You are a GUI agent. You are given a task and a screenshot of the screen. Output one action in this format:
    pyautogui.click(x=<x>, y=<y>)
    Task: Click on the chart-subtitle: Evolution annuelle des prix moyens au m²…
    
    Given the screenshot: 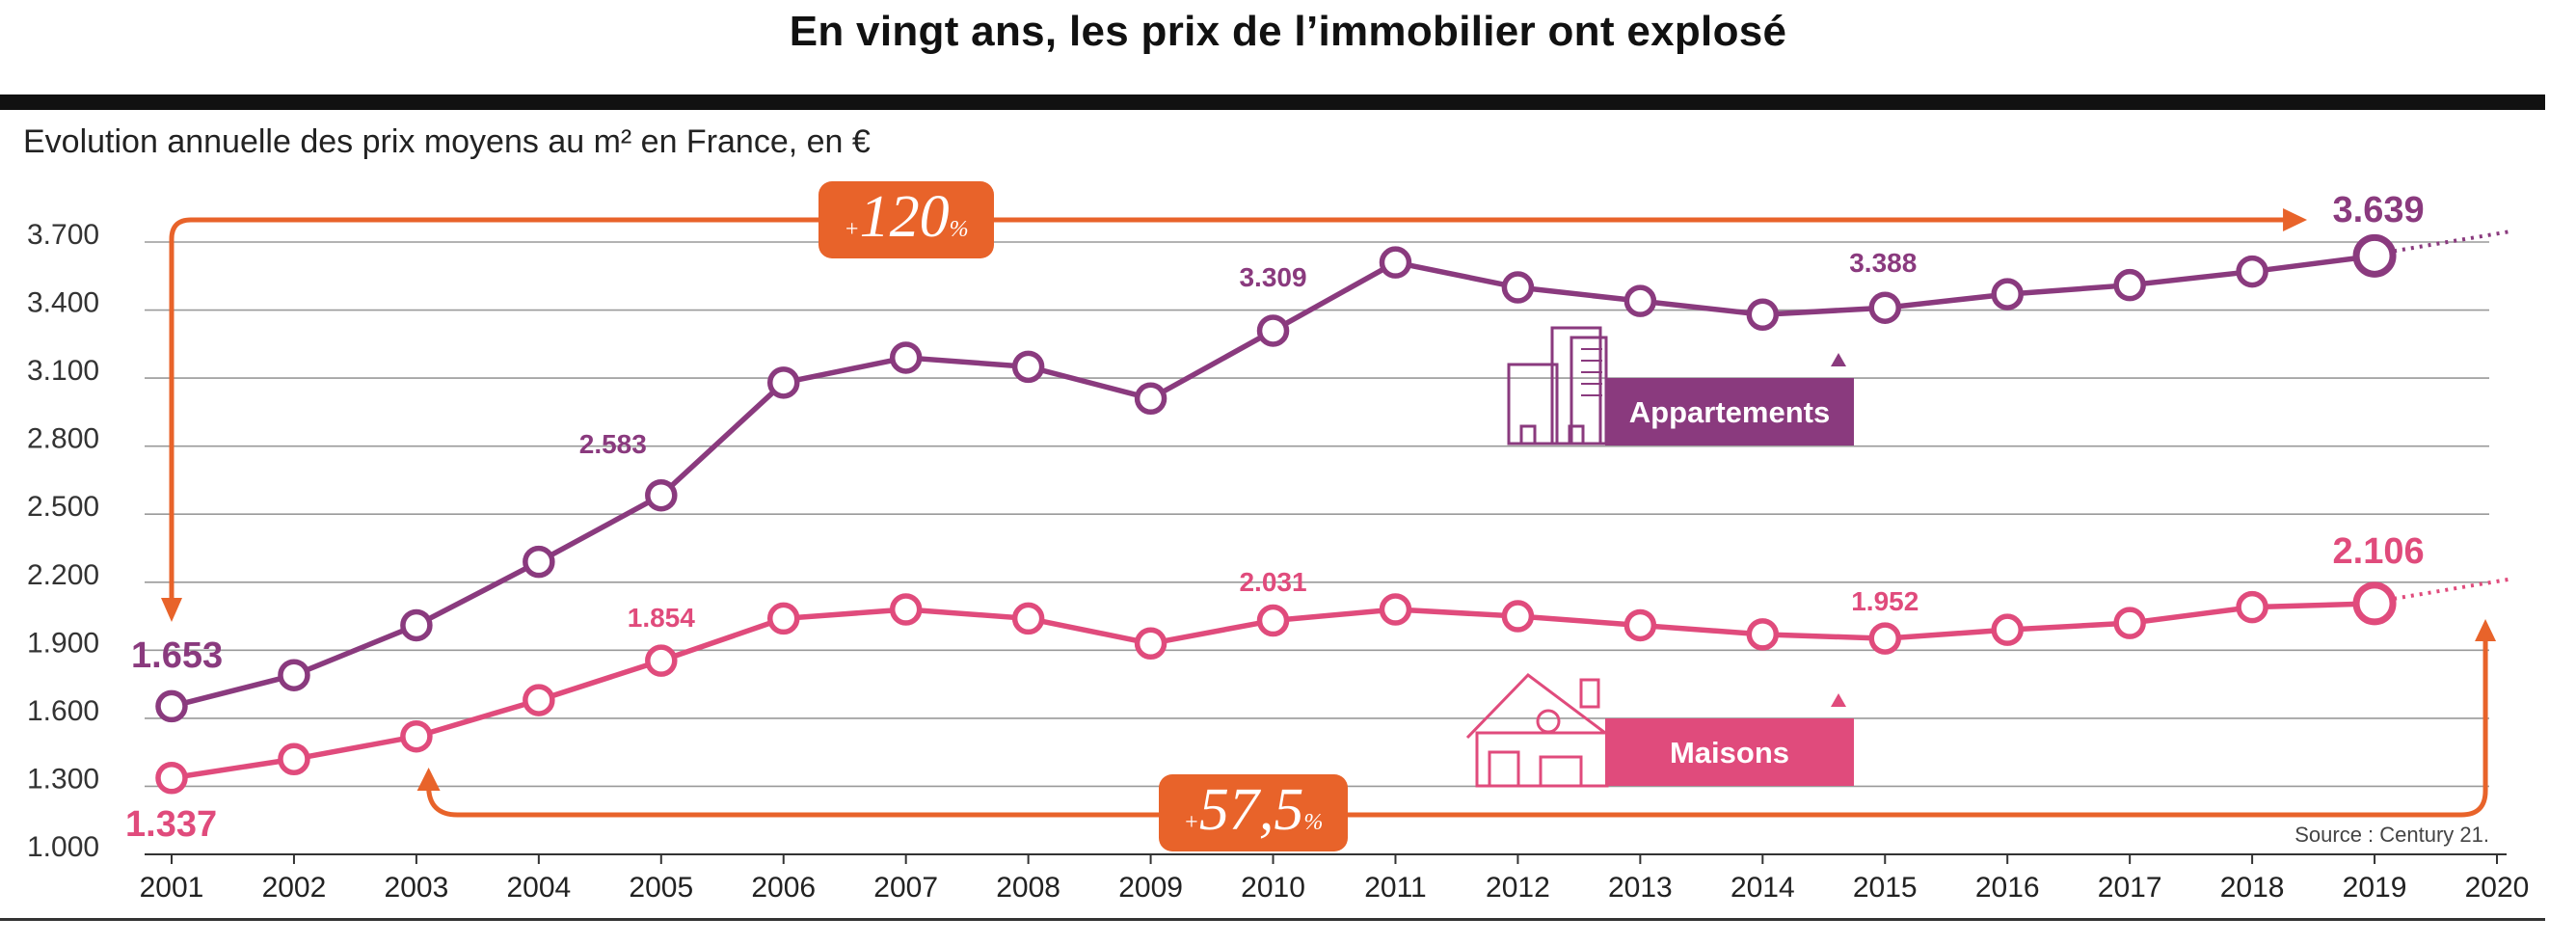 What is the action you would take?
    pyautogui.click(x=447, y=141)
    